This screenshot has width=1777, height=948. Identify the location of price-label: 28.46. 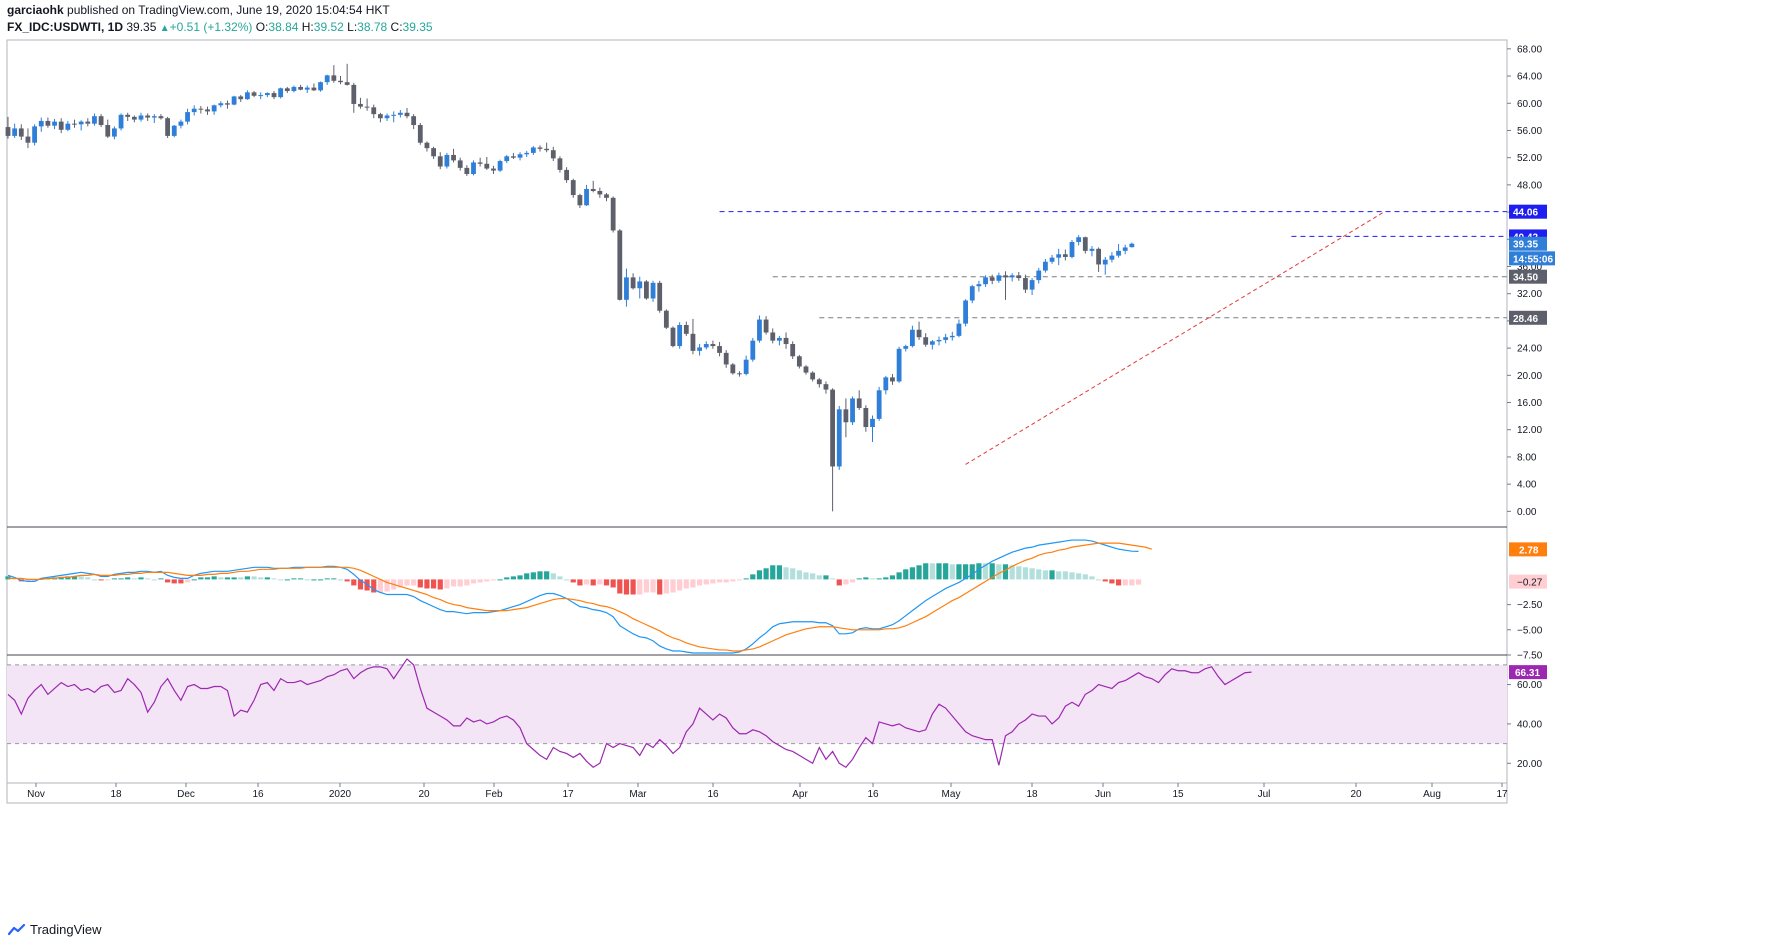
(1525, 319).